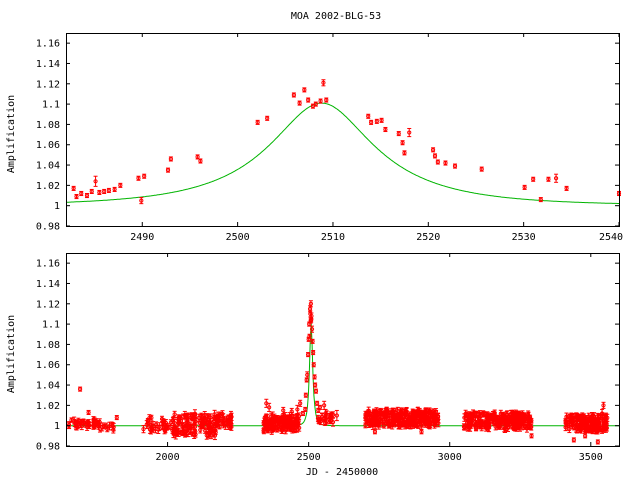 The image size is (640, 480). What do you see at coordinates (48, 304) in the screenshot?
I see `bottom-y-tick-label: 1.12` at bounding box center [48, 304].